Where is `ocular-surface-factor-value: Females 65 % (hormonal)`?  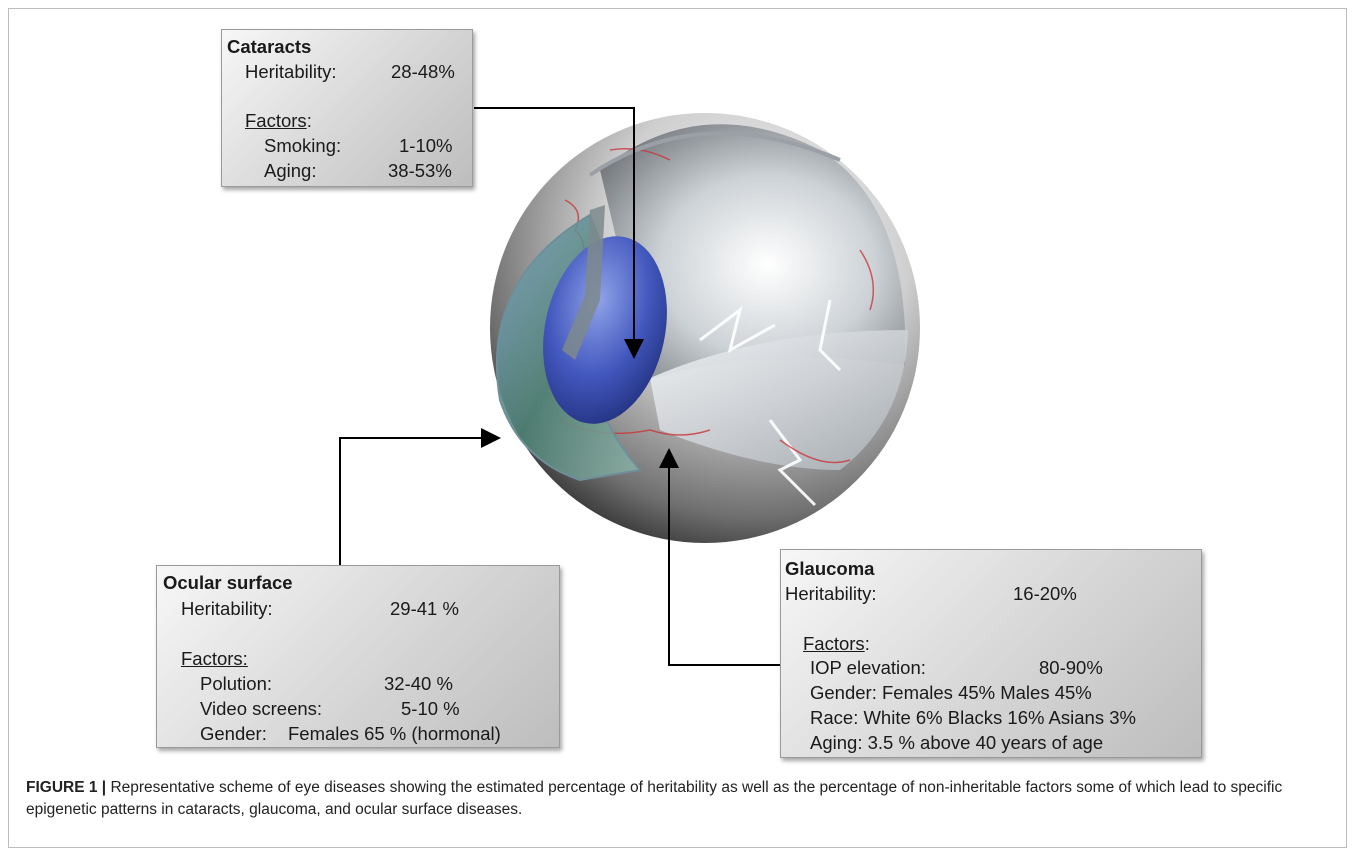
ocular-surface-factor-value: Females 65 % (hormonal) is located at coordinates (394, 733).